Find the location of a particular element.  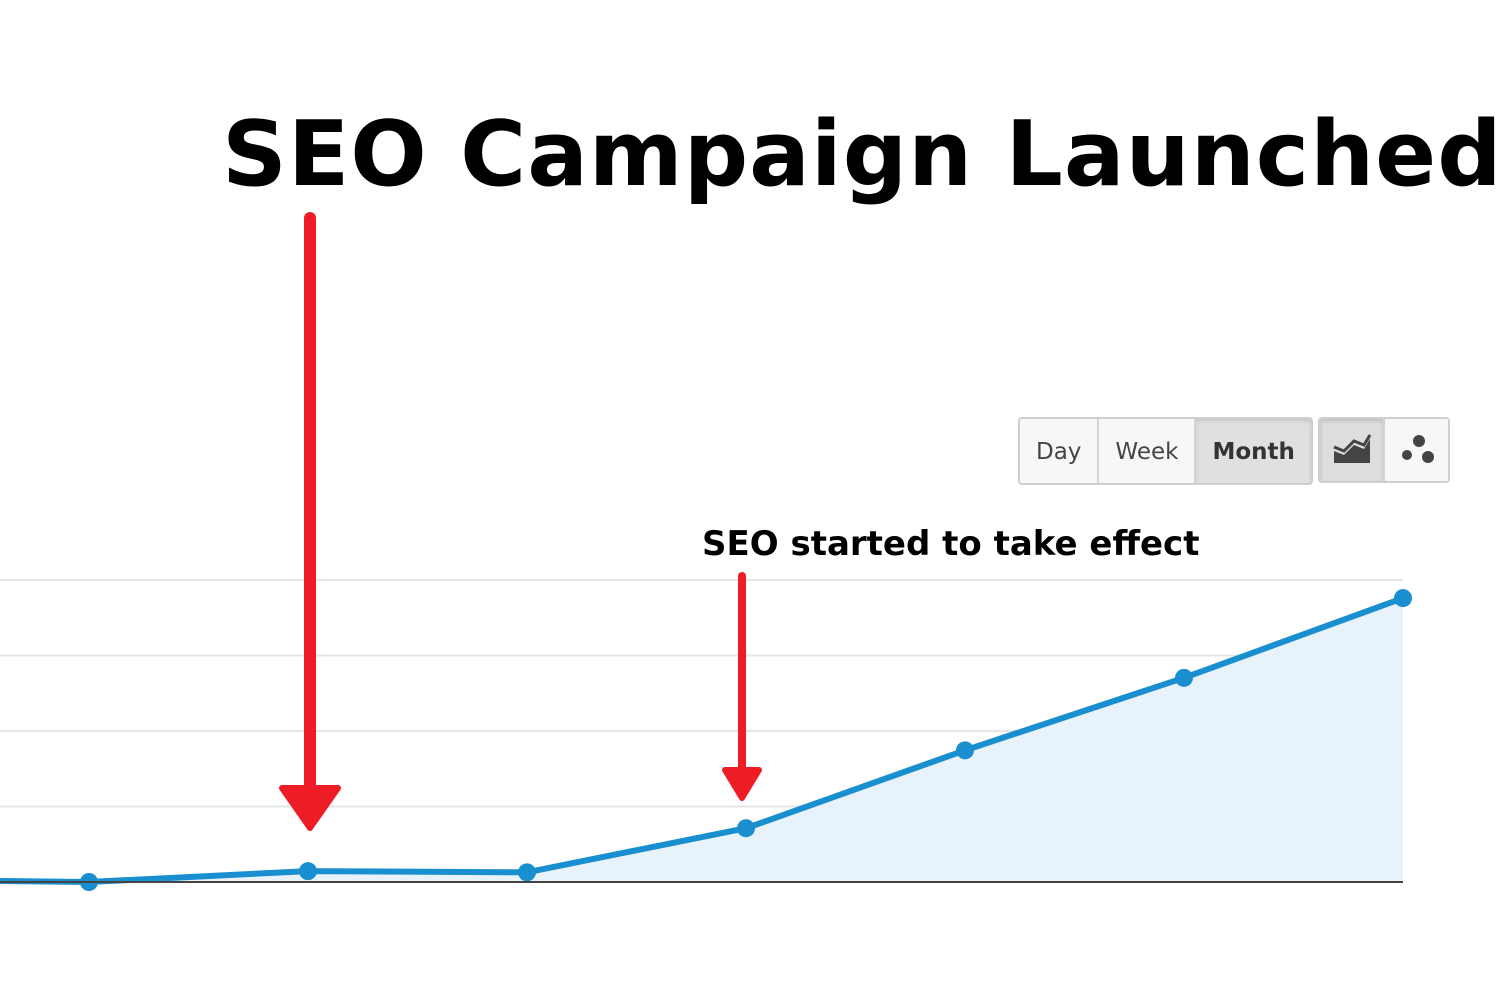

arrow-effect-head is located at coordinates (742, 784).